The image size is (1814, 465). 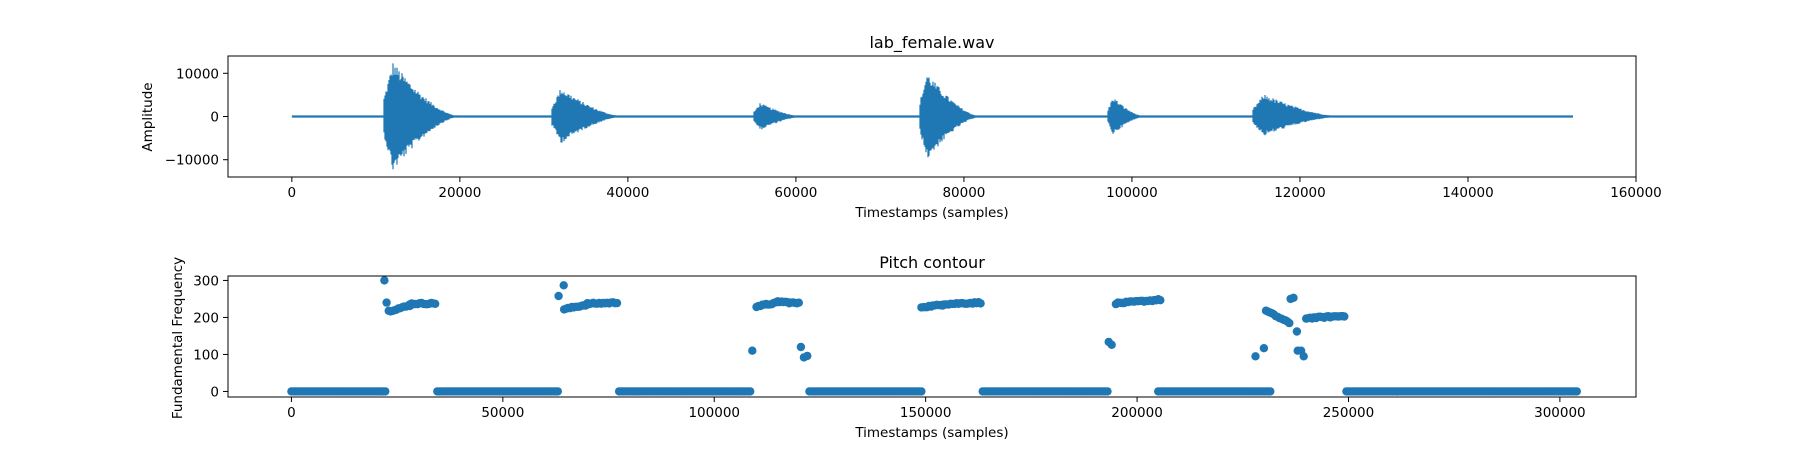 I want to click on pitch-ytick-label-3: 300, so click(x=206, y=281).